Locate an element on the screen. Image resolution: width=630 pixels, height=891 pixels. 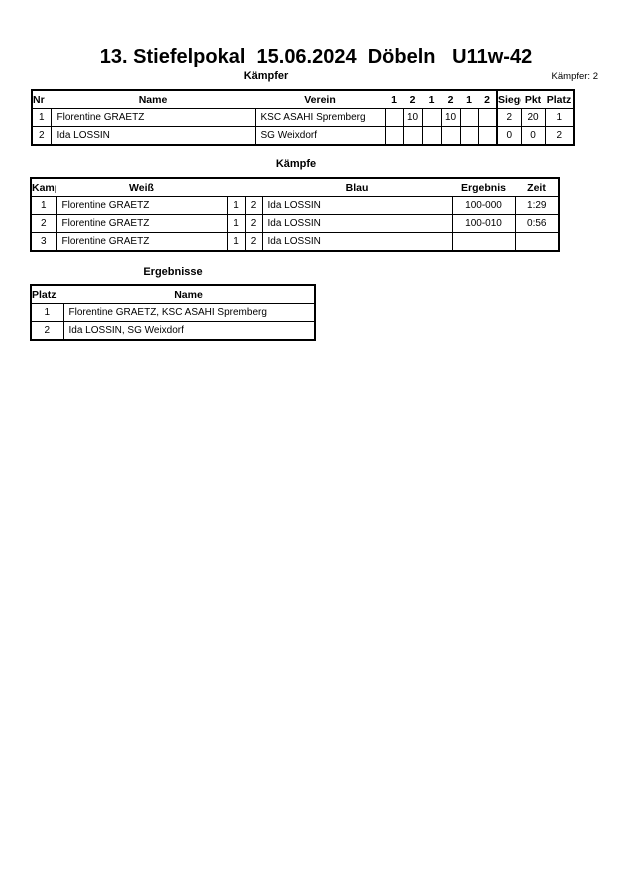
table-row: 2 Ida LOSSIN, SG Weixdorf is located at coordinates (173, 331).